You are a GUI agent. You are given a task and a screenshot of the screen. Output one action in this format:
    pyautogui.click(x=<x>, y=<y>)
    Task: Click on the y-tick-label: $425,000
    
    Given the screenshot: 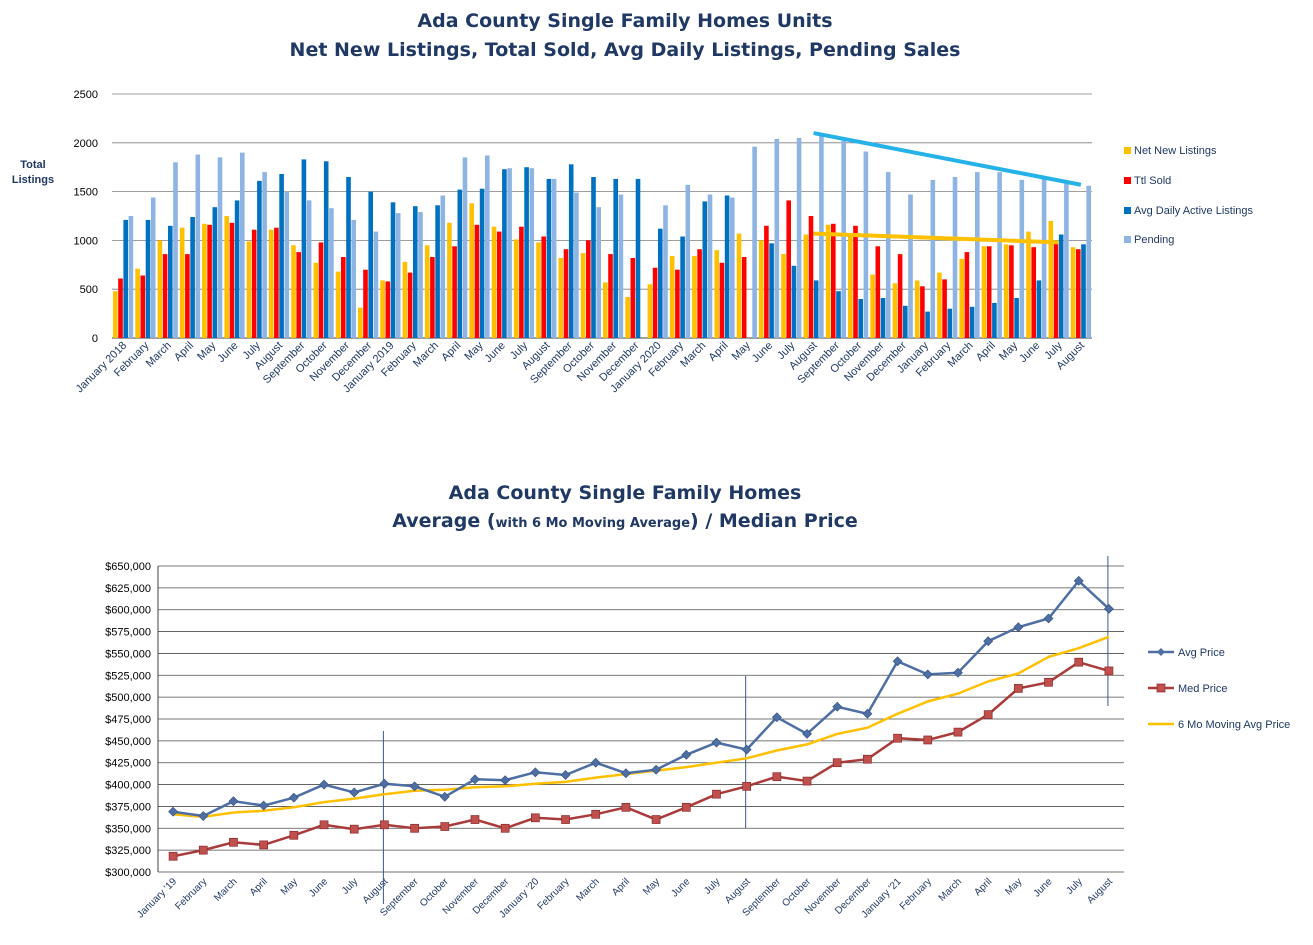 What is the action you would take?
    pyautogui.click(x=128, y=764)
    